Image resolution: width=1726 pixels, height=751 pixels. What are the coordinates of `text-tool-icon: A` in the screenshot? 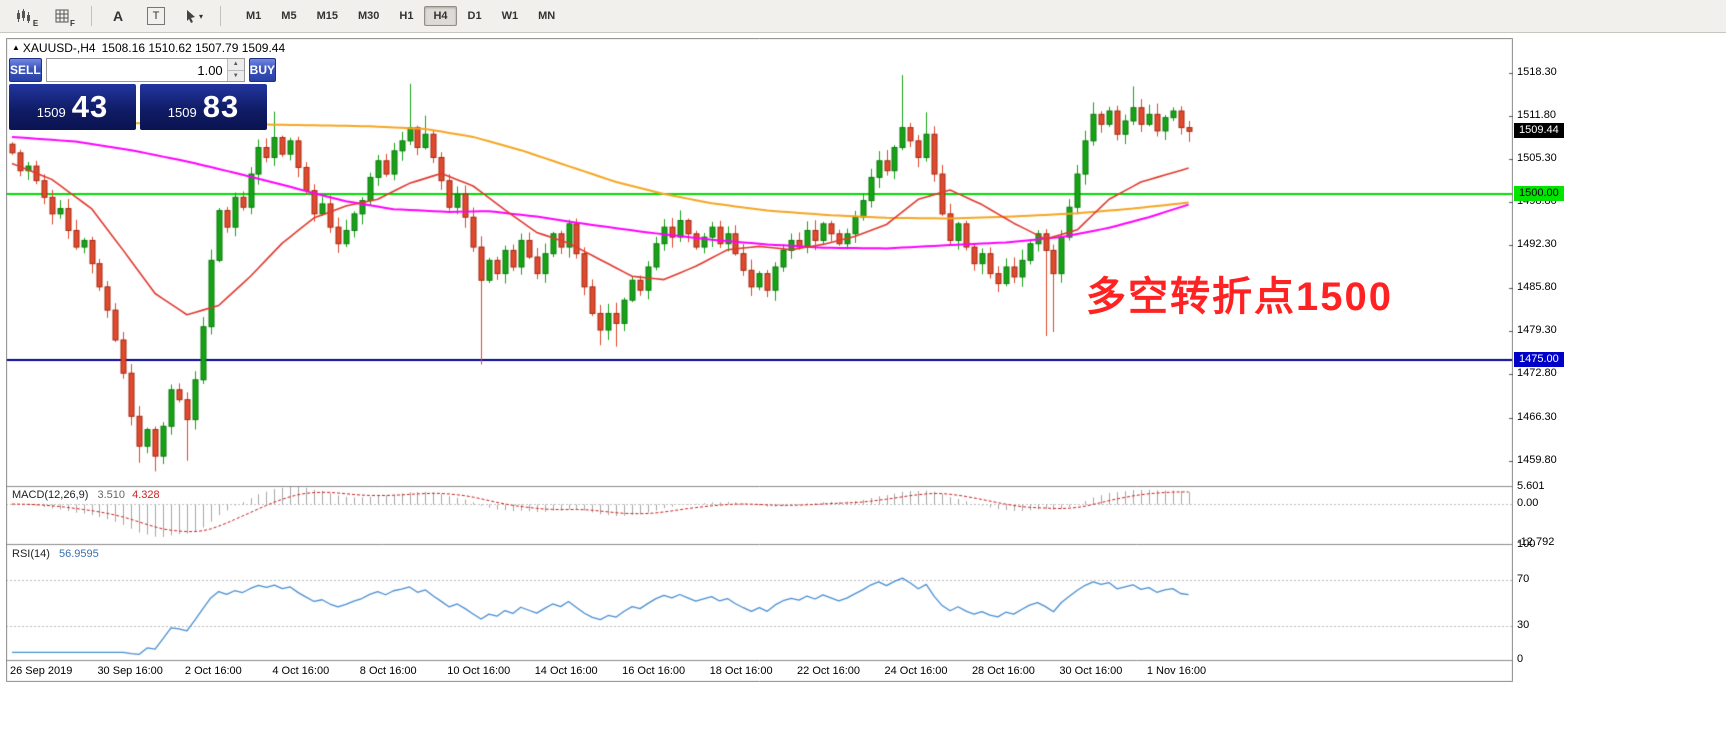 It's located at (118, 16).